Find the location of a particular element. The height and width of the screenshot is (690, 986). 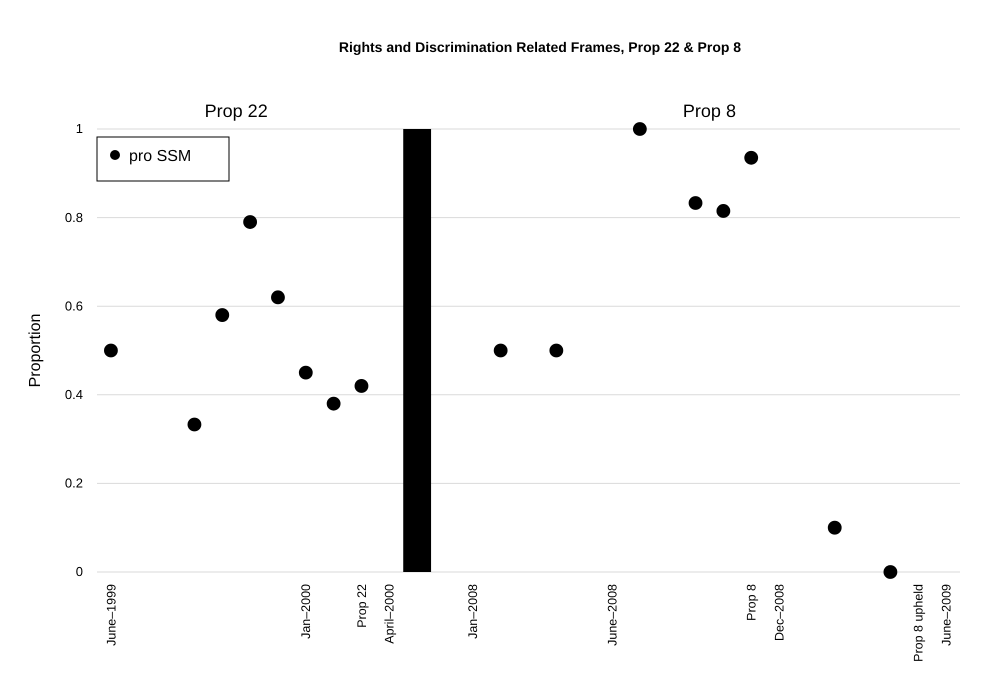

x-tick-label: Jan–2000 is located at coordinates (306, 611).